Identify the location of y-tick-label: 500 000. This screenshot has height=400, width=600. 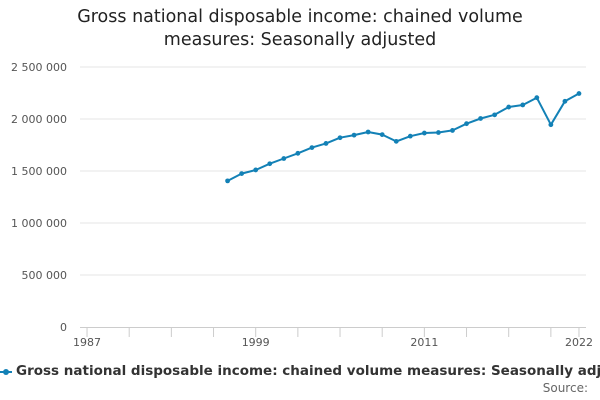
(45, 275).